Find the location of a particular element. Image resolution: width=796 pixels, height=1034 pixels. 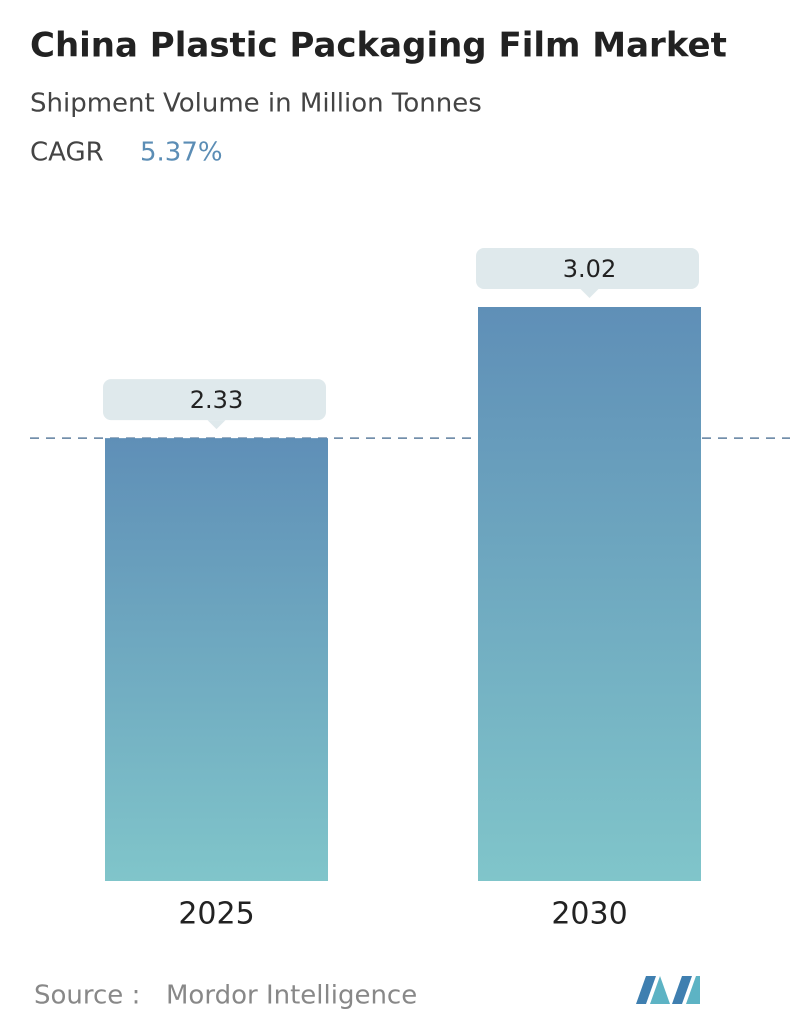

chart-subtitle: Shipment Volume in Million Tonnes is located at coordinates (256, 104).